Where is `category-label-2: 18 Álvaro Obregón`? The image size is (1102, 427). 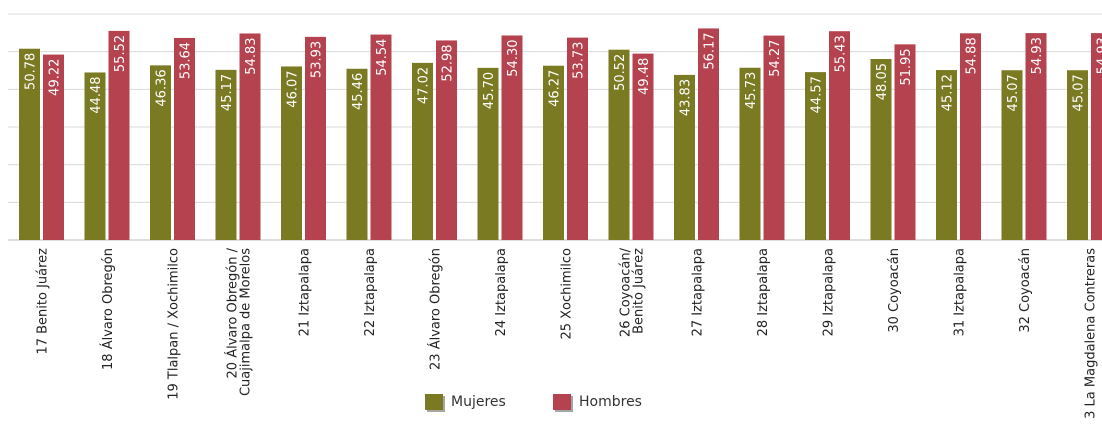
category-label-2: 18 Álvaro Obregón is located at coordinates (108, 309).